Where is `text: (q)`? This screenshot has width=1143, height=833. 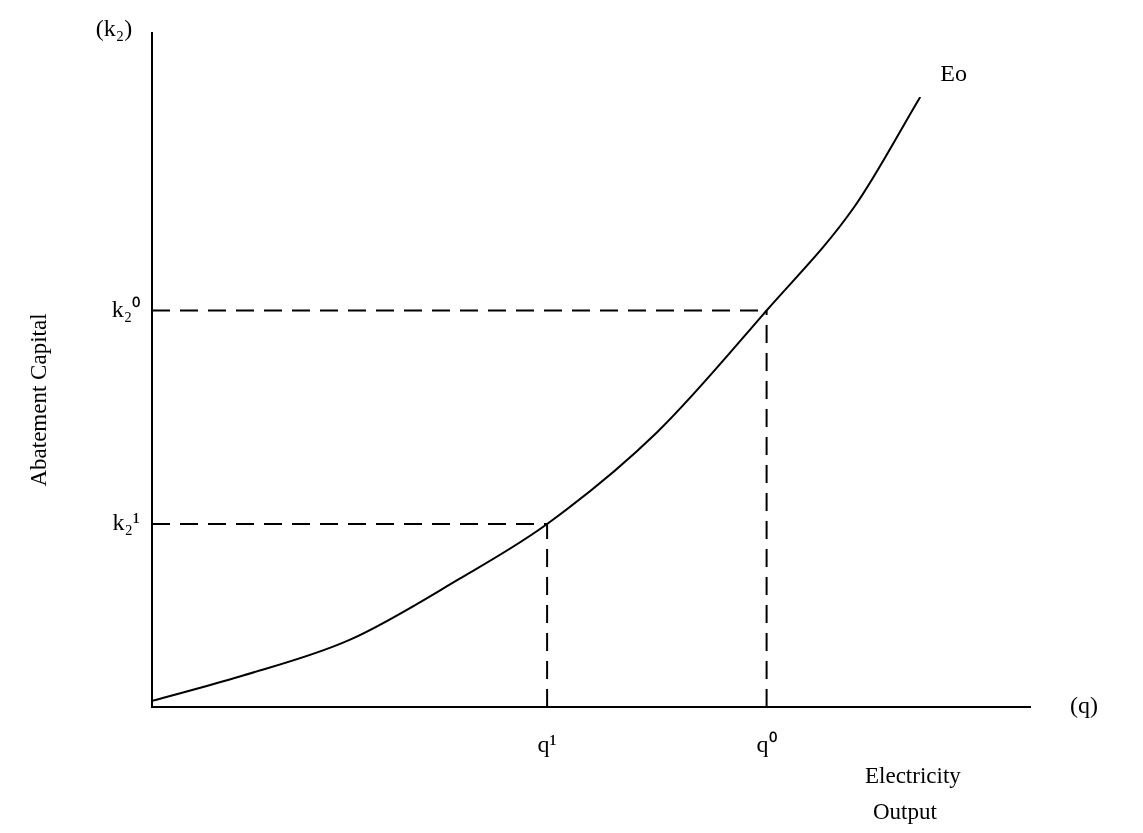
text: (q) is located at coordinates (1084, 705).